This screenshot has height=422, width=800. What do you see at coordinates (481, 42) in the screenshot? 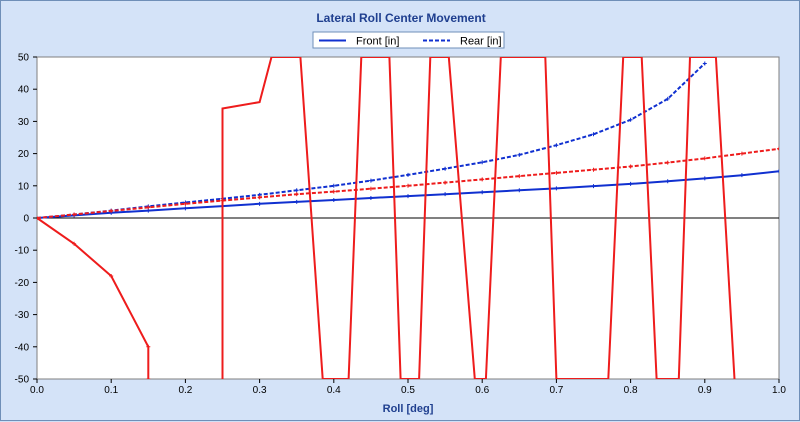
I see `legend-rear-label: Rear [in]` at bounding box center [481, 42].